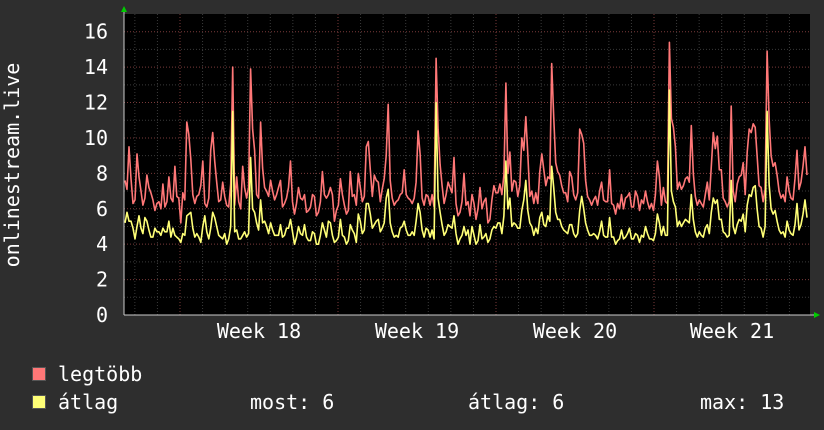 This screenshot has height=430, width=824. I want to click on legend-item-legtobb: legtöbb, so click(87, 374).